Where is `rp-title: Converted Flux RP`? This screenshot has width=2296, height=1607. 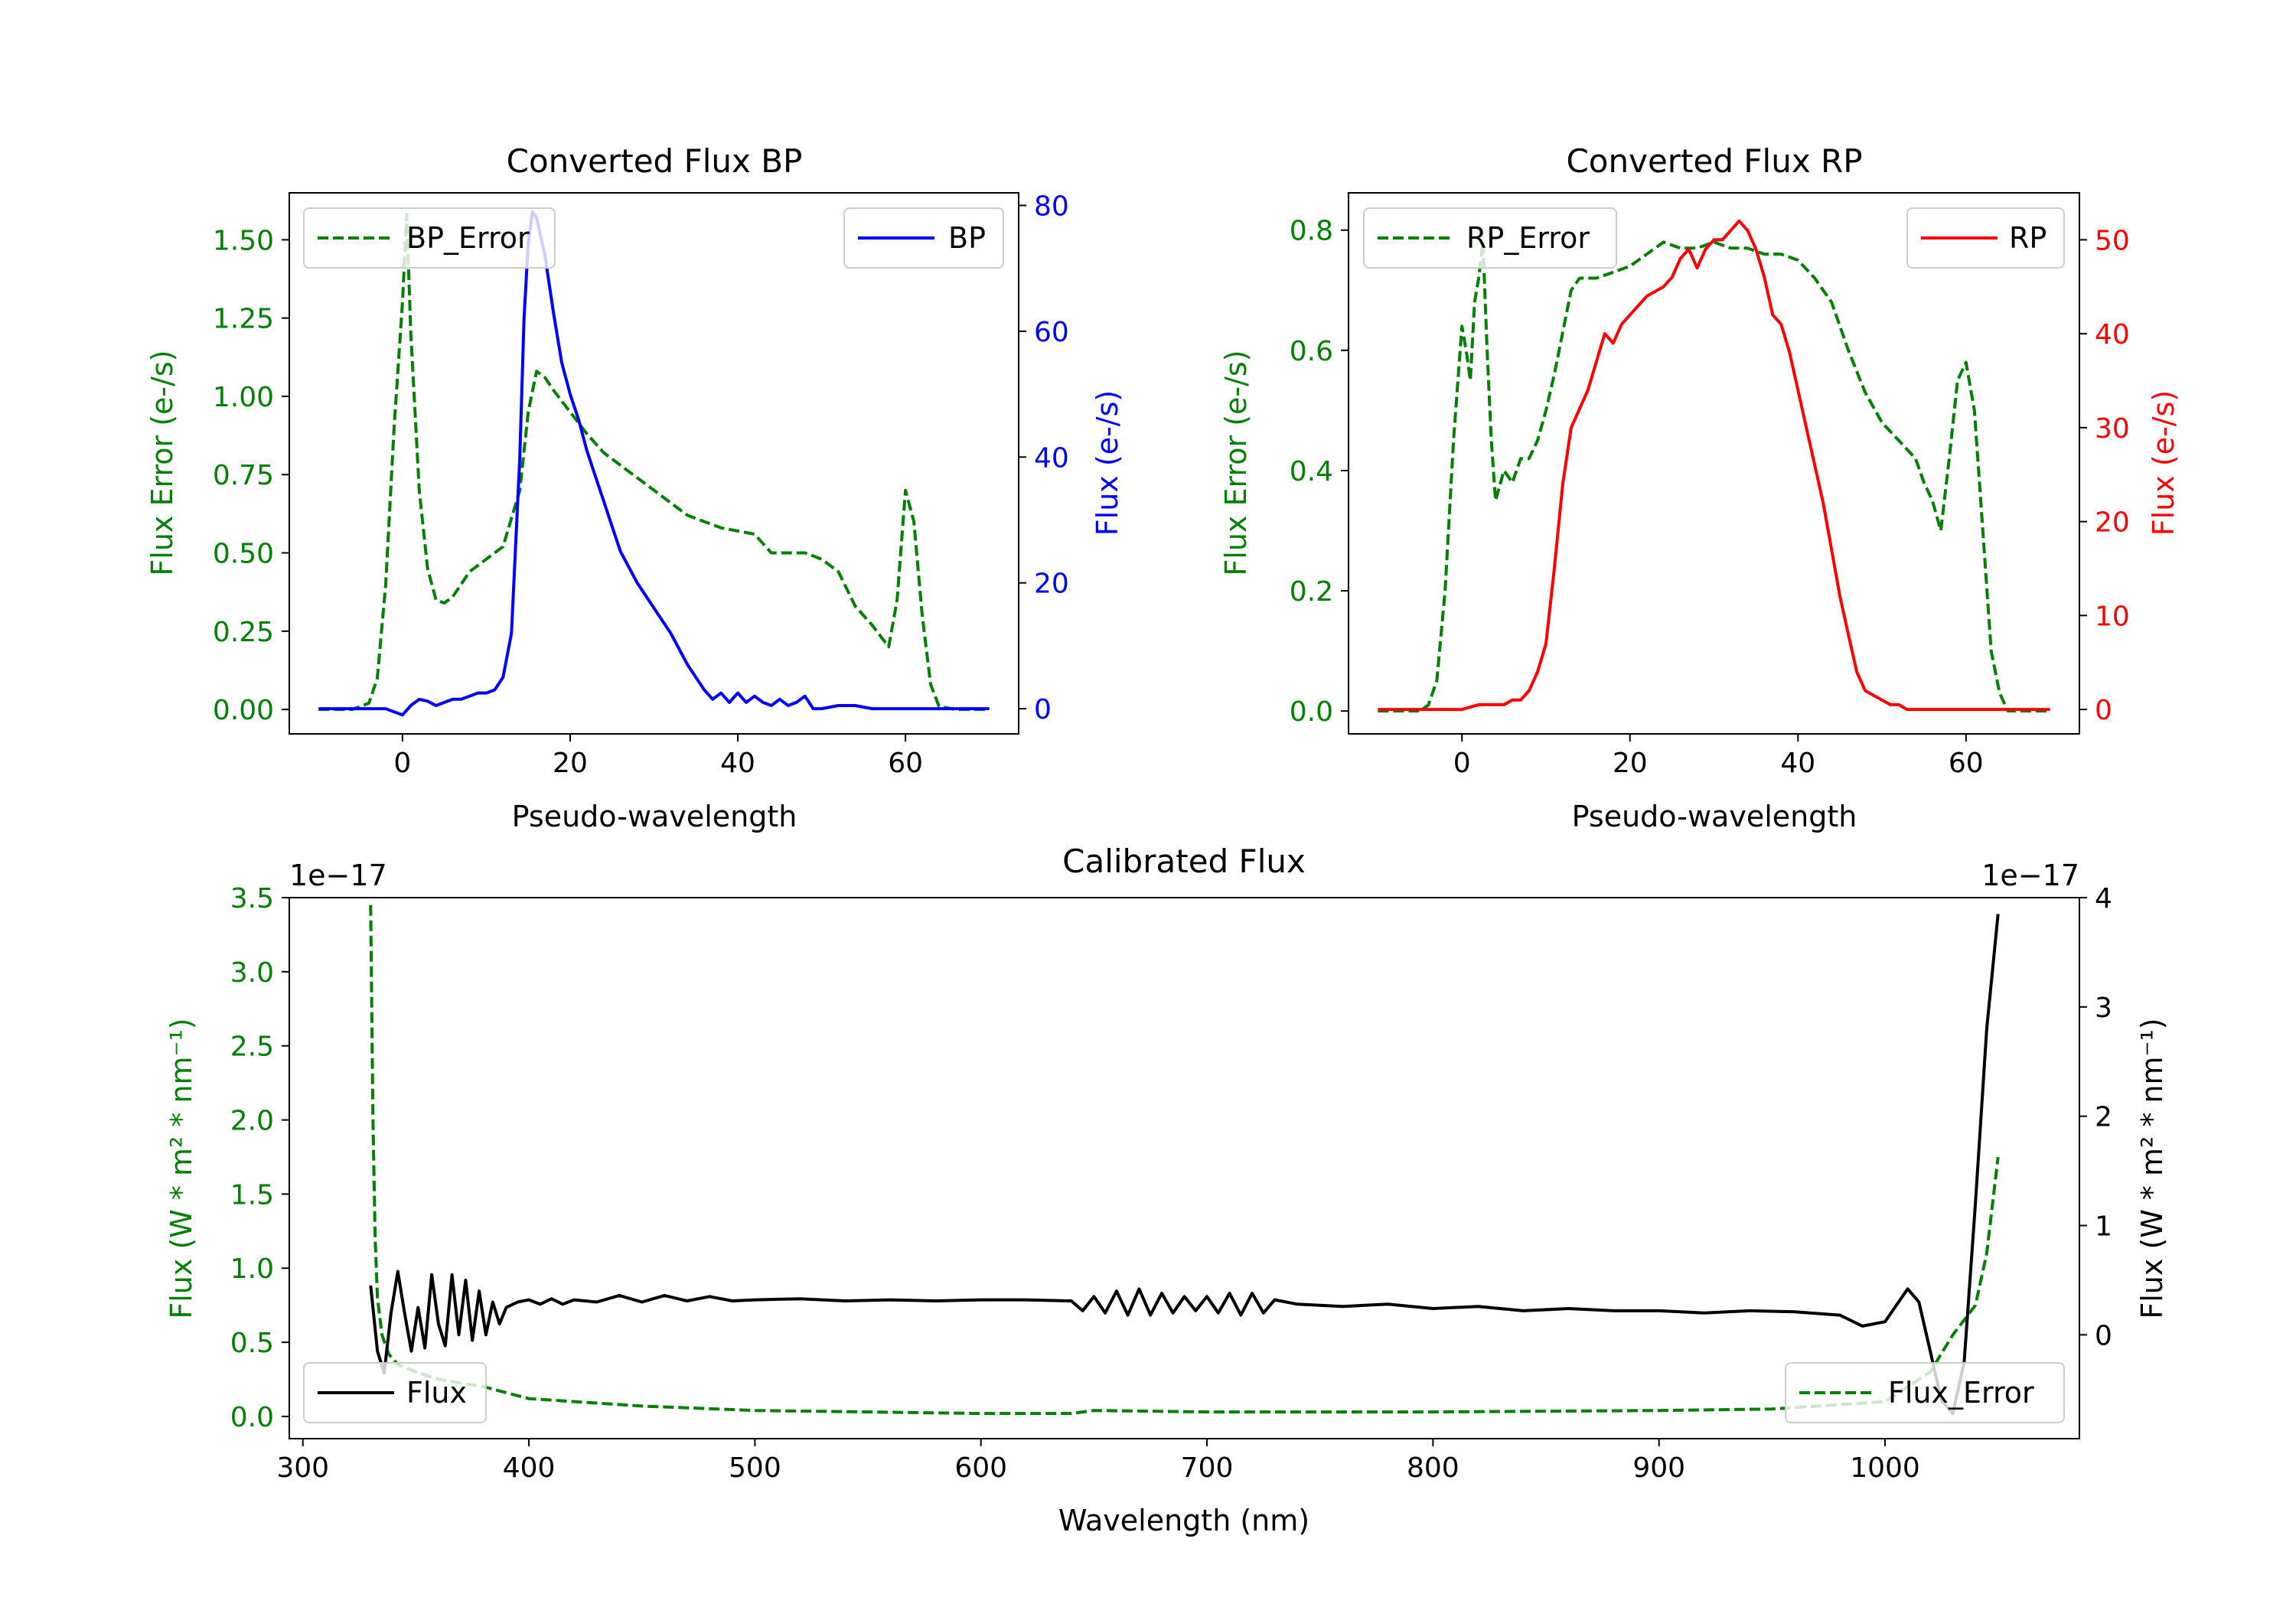
rp-title: Converted Flux RP is located at coordinates (1714, 161).